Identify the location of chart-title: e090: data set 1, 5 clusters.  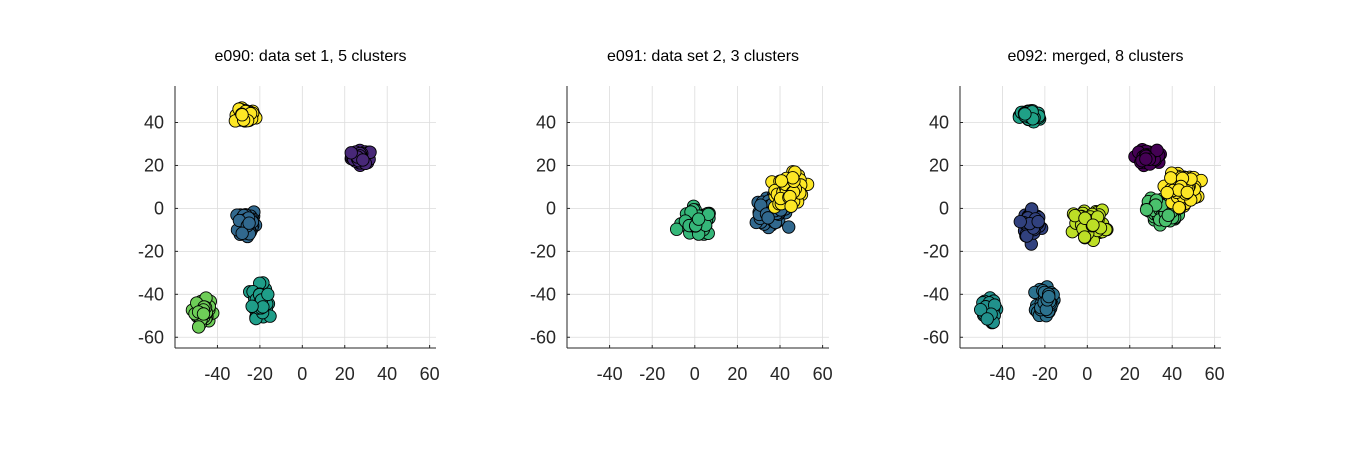
(310, 56).